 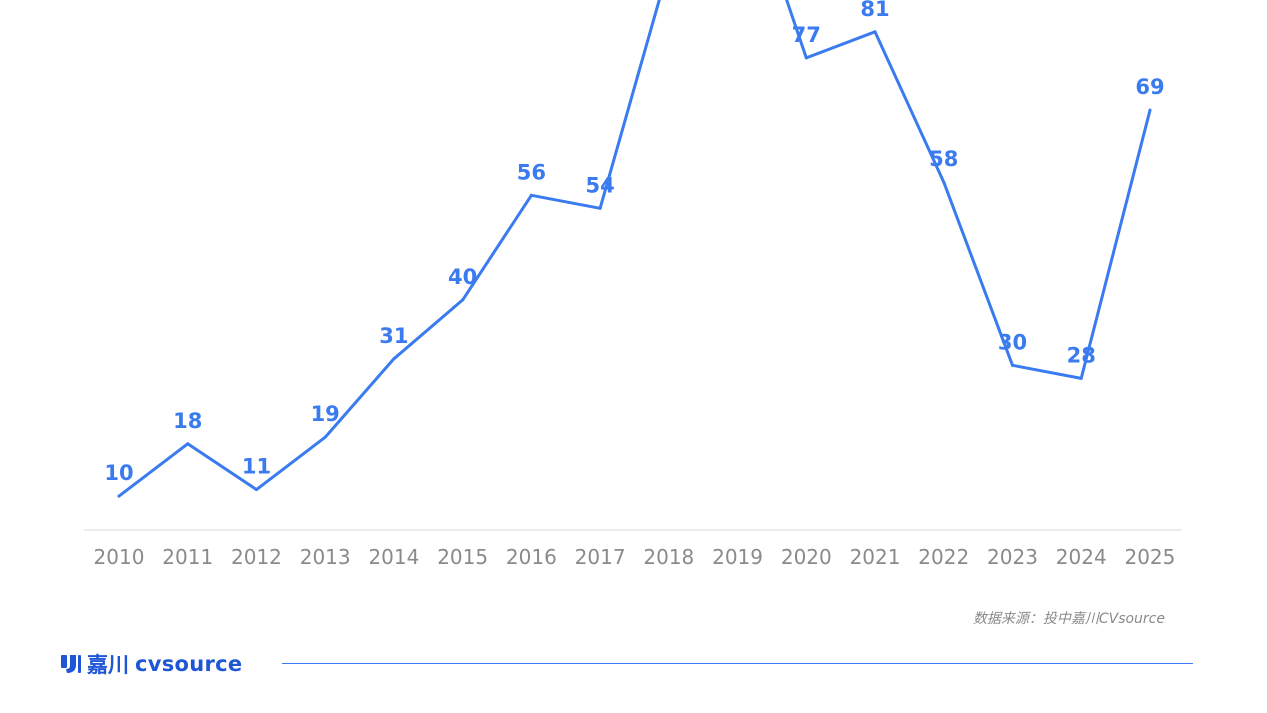 What do you see at coordinates (256, 557) in the screenshot?
I see `x-tick-label-2012: 2012` at bounding box center [256, 557].